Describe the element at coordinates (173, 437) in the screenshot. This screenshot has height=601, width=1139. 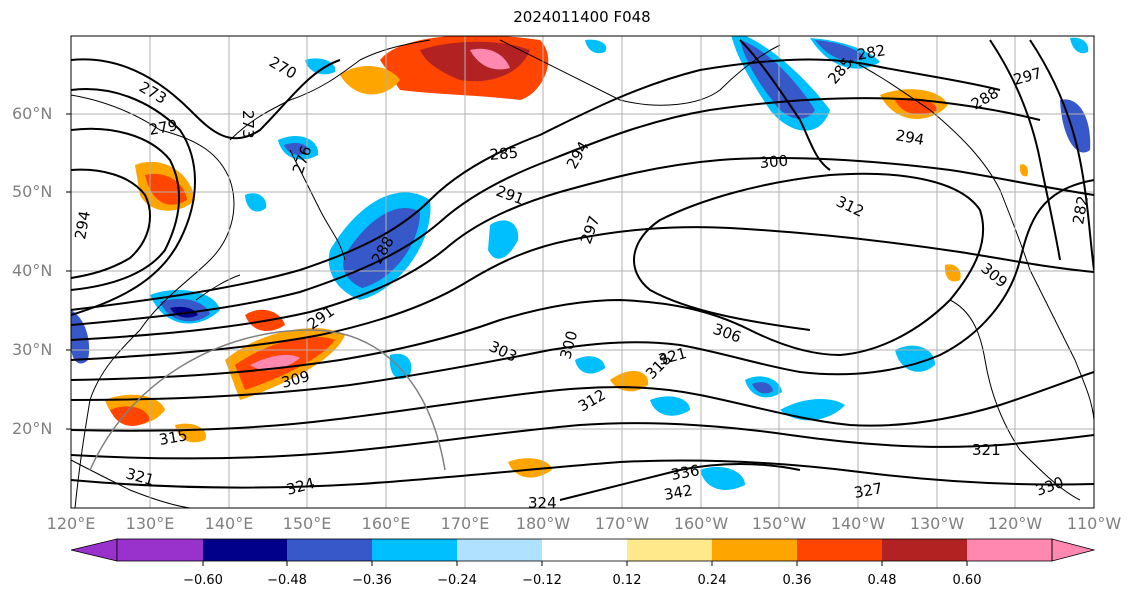
I see `contour-label: 315` at that location.